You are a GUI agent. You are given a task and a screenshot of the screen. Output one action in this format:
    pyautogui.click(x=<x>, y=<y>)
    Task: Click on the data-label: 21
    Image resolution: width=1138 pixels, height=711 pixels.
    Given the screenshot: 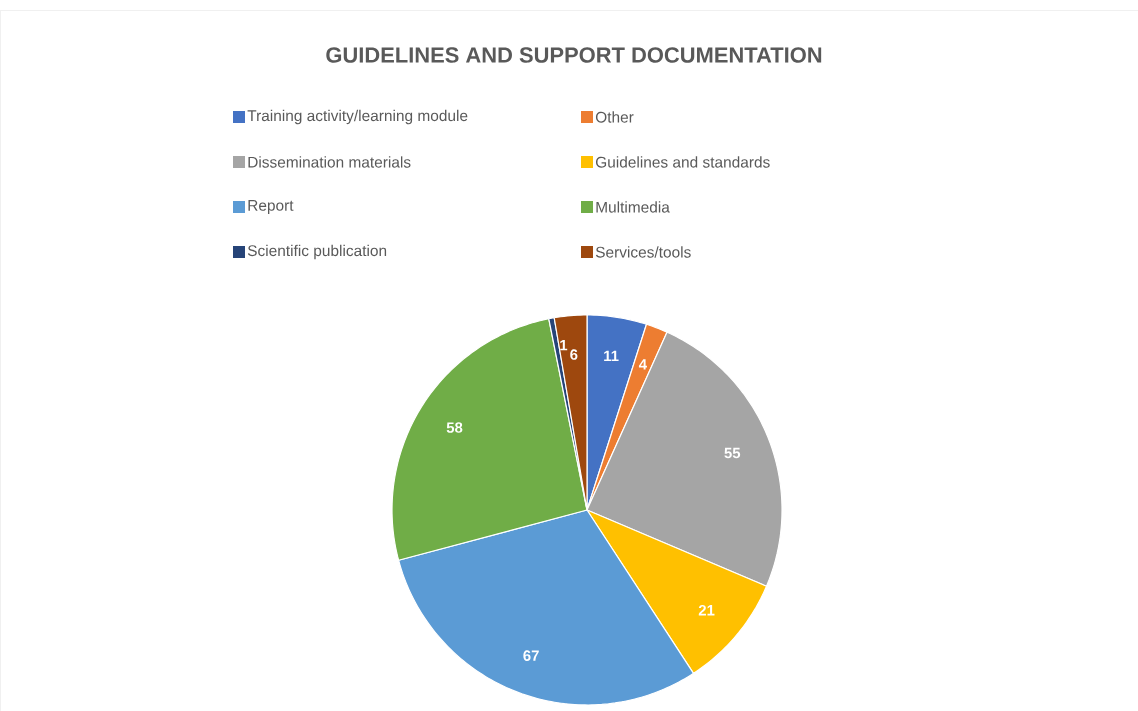 What is the action you would take?
    pyautogui.click(x=706, y=610)
    